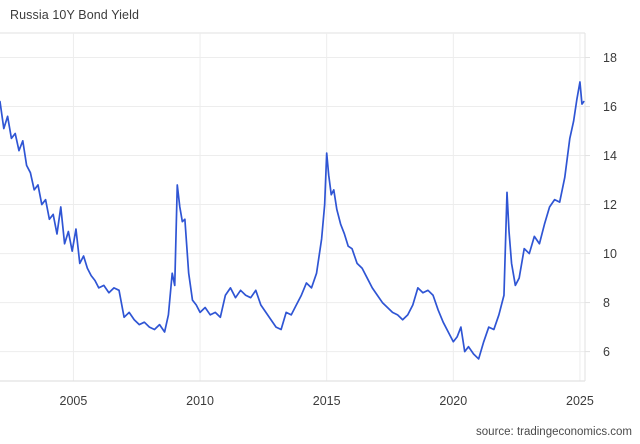  I want to click on y-tick-label: 18, so click(610, 58).